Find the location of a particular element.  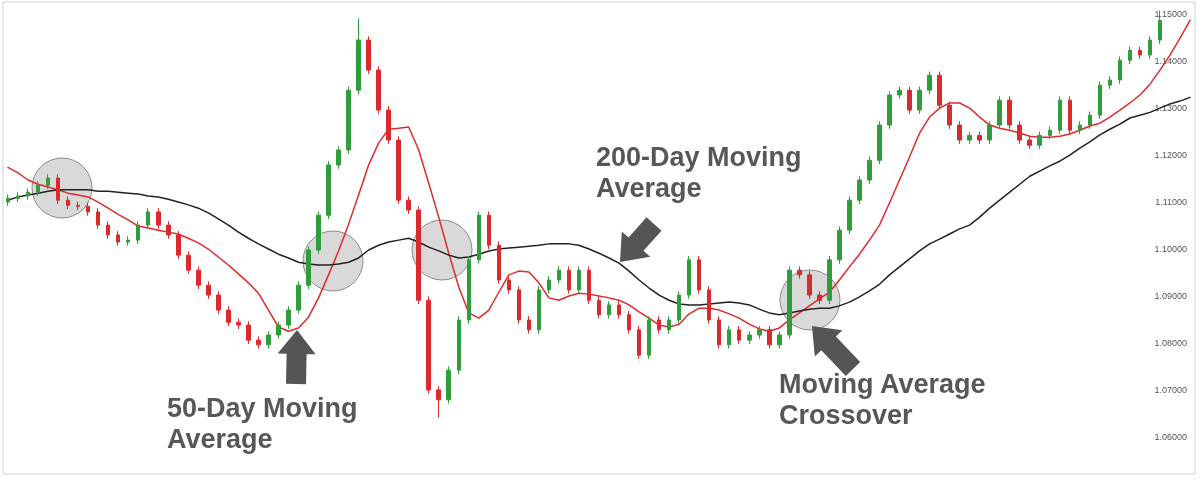

annotation: 50-Day Moving Average is located at coordinates (263, 424).